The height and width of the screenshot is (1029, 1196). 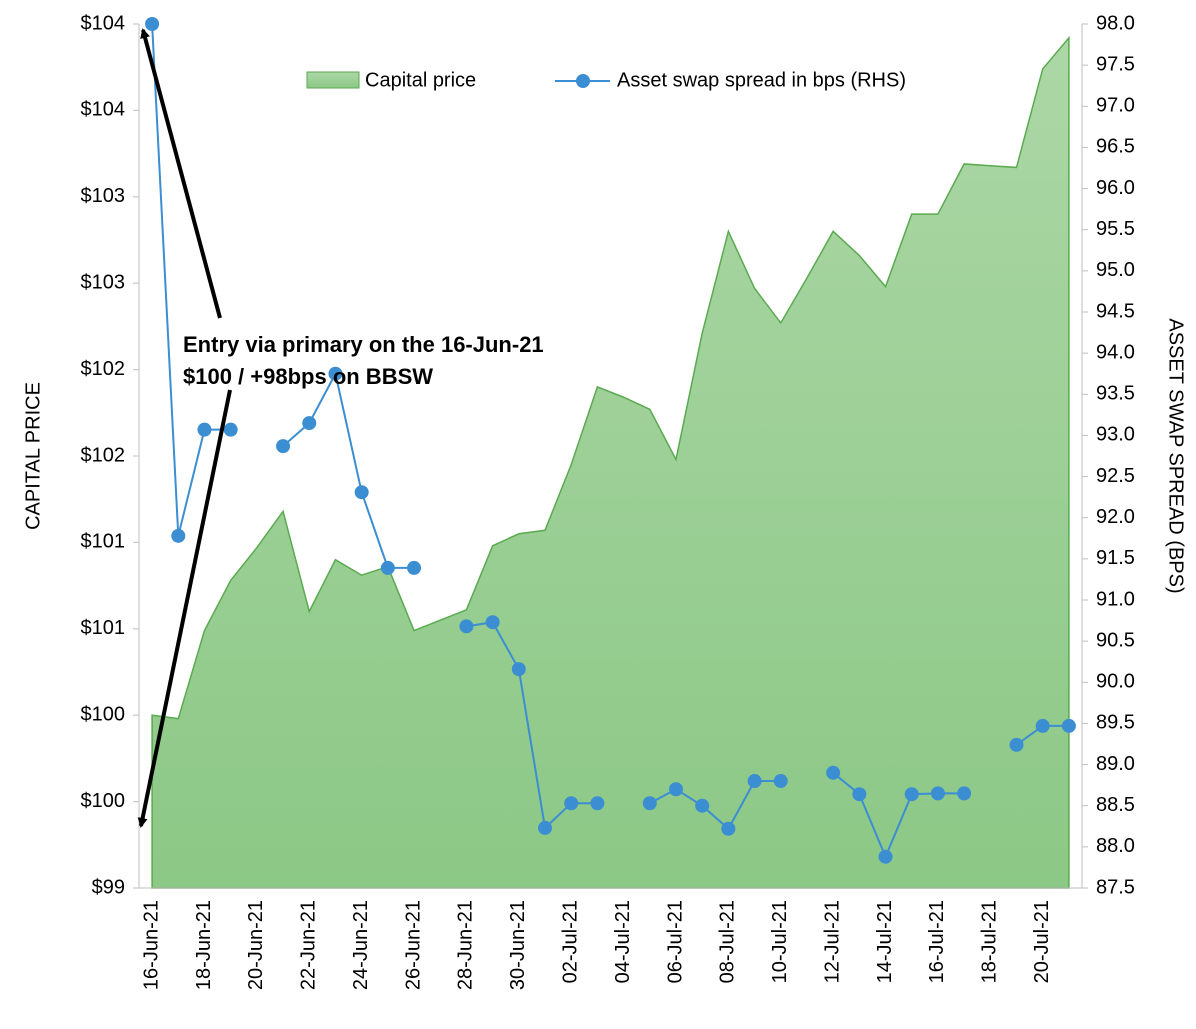 What do you see at coordinates (151, 945) in the screenshot?
I see `x-tick-label: 16-Jun-21` at bounding box center [151, 945].